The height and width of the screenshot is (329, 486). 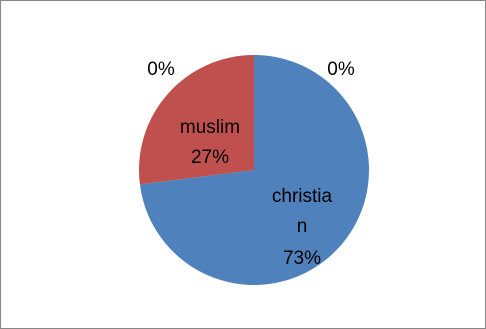 What do you see at coordinates (302, 226) in the screenshot?
I see `label-christian-line2: n` at bounding box center [302, 226].